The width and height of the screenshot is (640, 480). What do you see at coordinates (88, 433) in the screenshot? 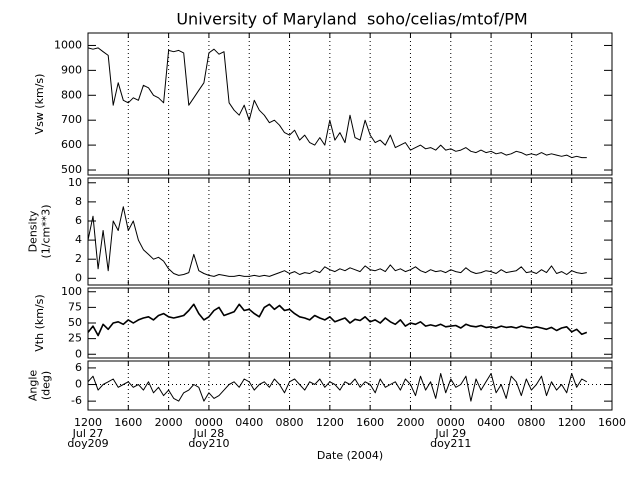
I see `date-label: Jul 27` at bounding box center [88, 433].